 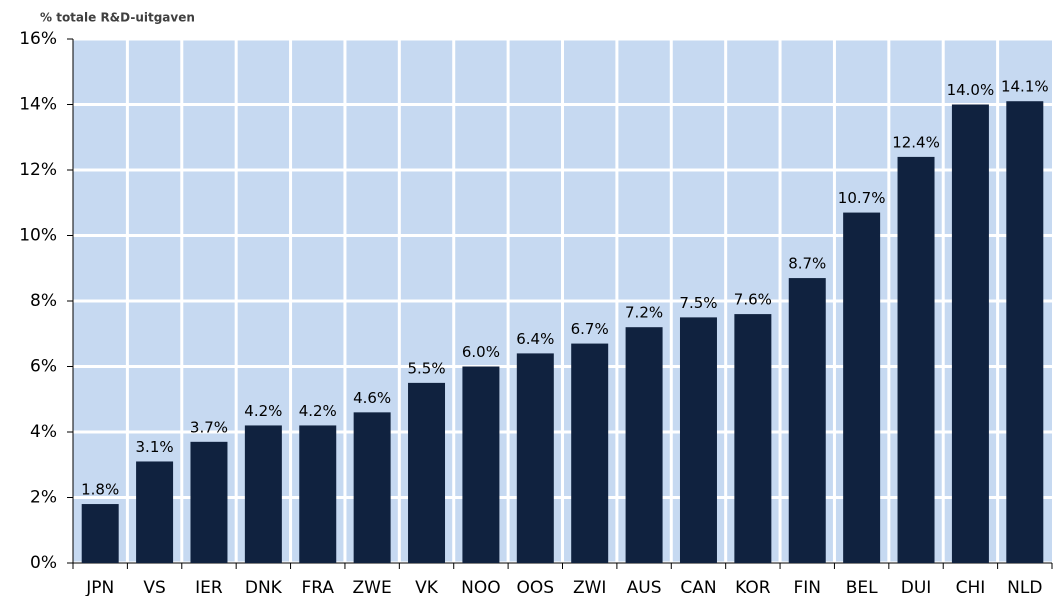 I want to click on value-label: 7.6%, so click(x=753, y=300).